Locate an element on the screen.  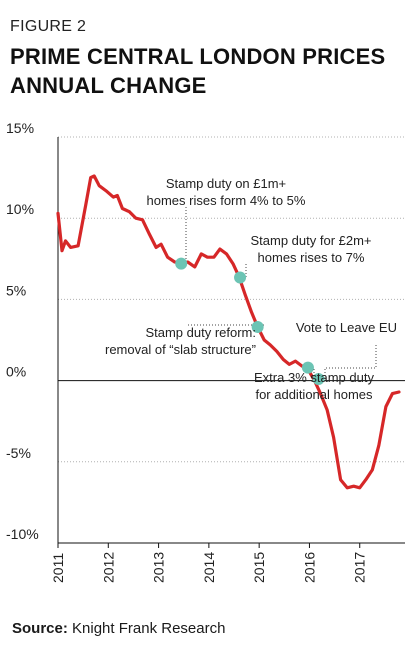
x-tick-label: 2014 is located at coordinates (209, 567).